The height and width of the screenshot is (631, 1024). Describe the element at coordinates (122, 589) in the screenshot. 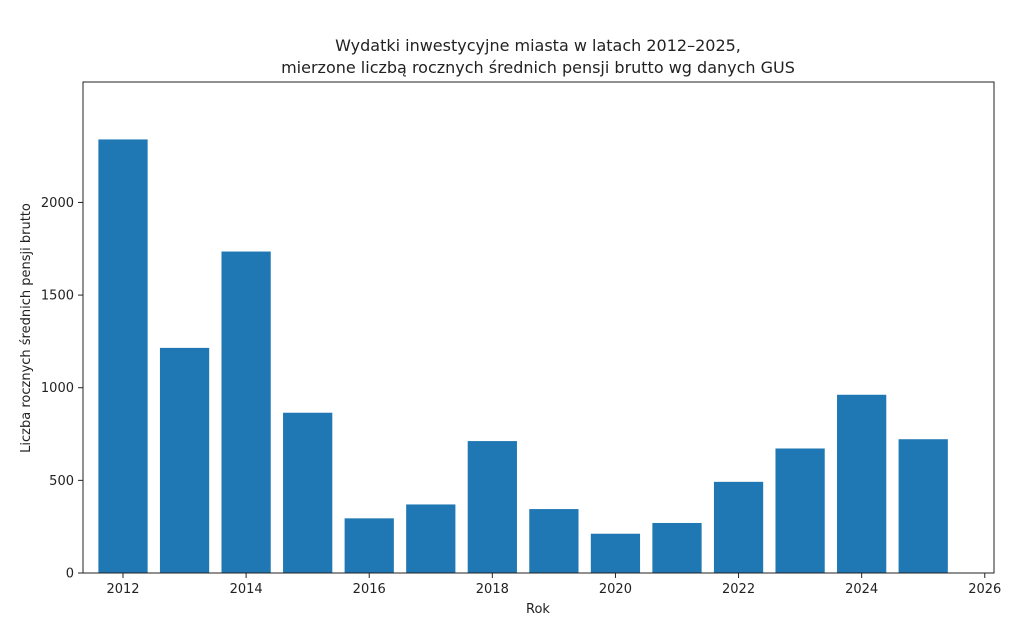

I see `x-tick-label-2012: 2012` at that location.